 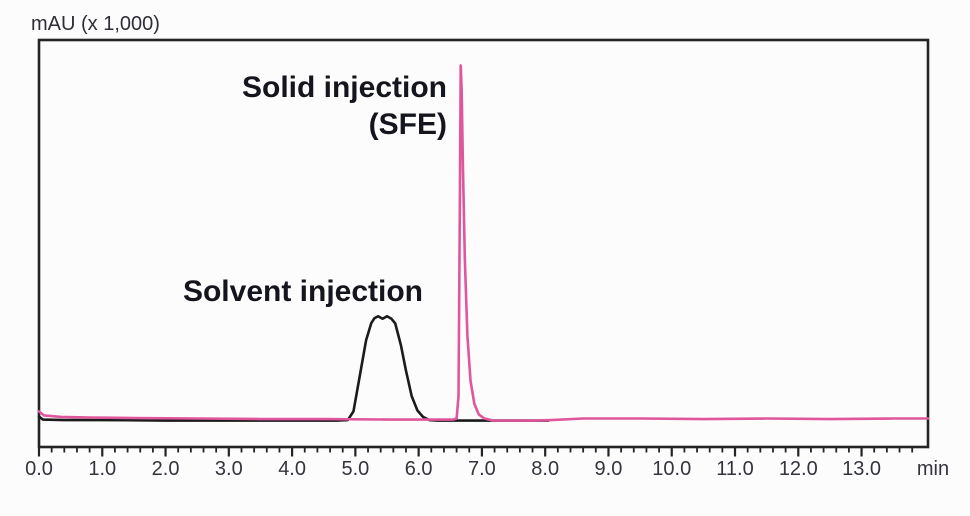 I want to click on x-axis-minor-ticks, so click(x=482, y=450).